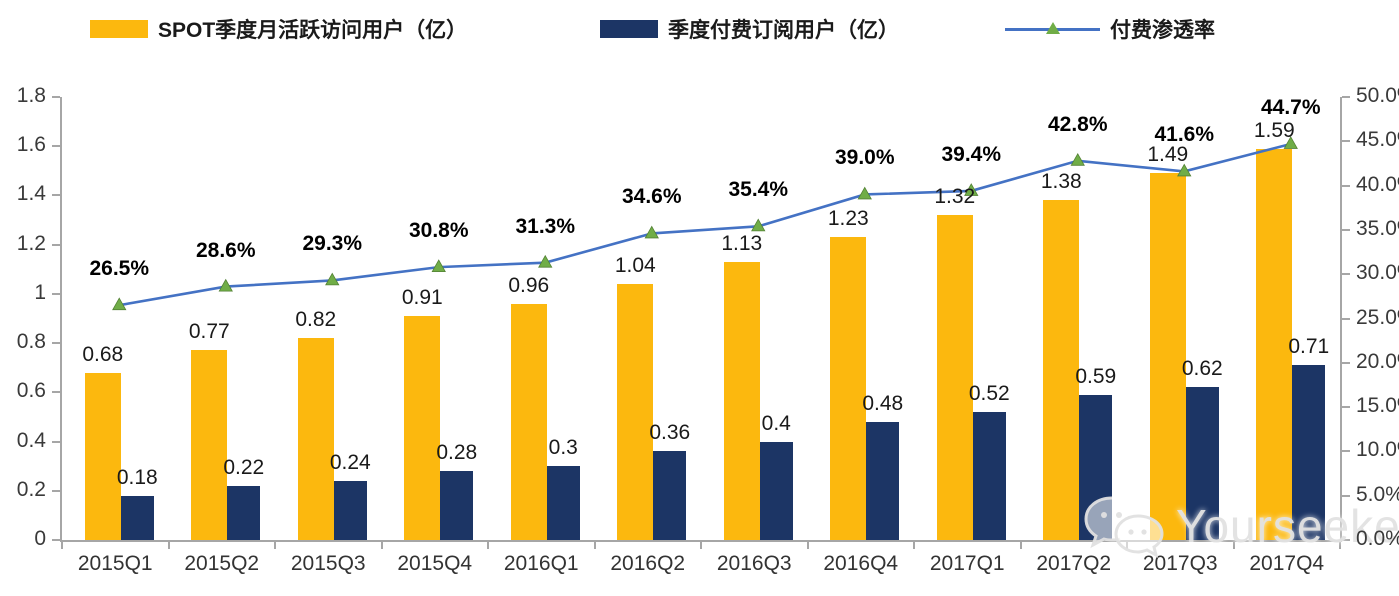 The image size is (1399, 596). Describe the element at coordinates (1162, 30) in the screenshot. I see `legend-label-penetration: 付费渗透率` at that location.